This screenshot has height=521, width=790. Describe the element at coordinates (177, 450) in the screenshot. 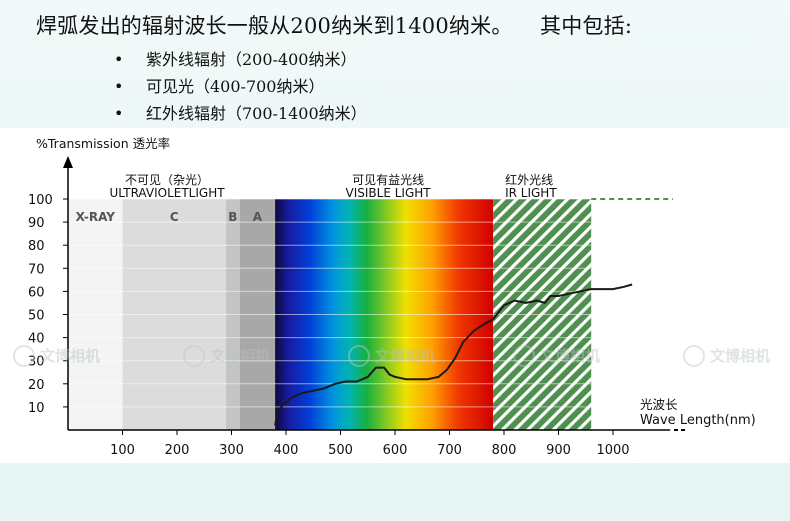

I see `x-tick-label-1: 200` at that location.